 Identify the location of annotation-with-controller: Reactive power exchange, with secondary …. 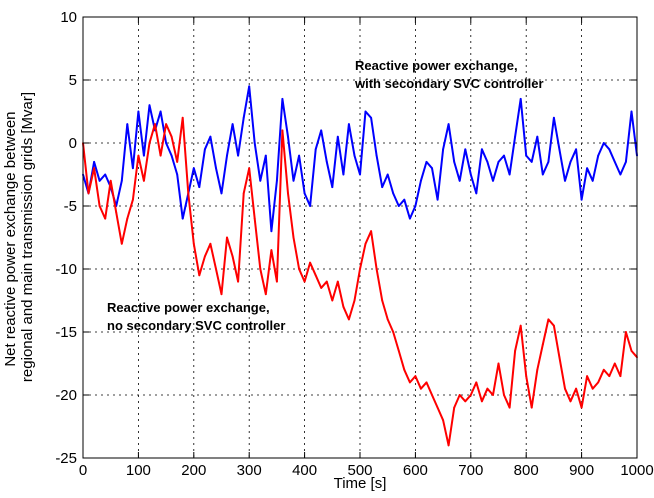
(449, 74).